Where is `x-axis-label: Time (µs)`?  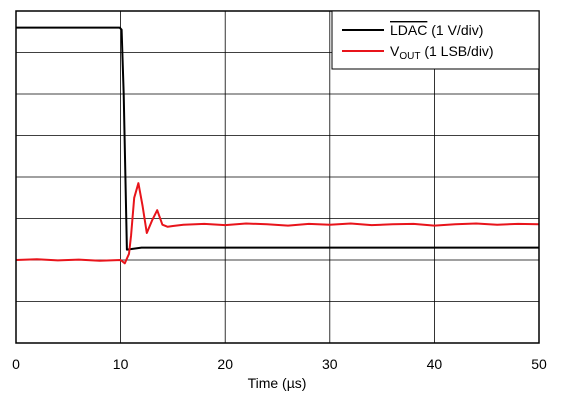
x-axis-label: Time (µs) is located at coordinates (277, 383).